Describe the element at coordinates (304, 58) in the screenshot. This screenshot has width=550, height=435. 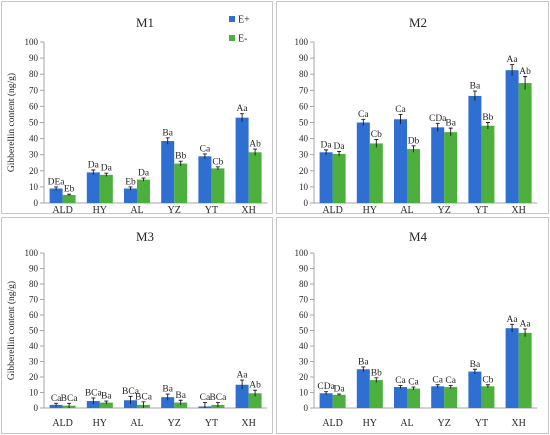
I see `y-tick-label: 90` at that location.